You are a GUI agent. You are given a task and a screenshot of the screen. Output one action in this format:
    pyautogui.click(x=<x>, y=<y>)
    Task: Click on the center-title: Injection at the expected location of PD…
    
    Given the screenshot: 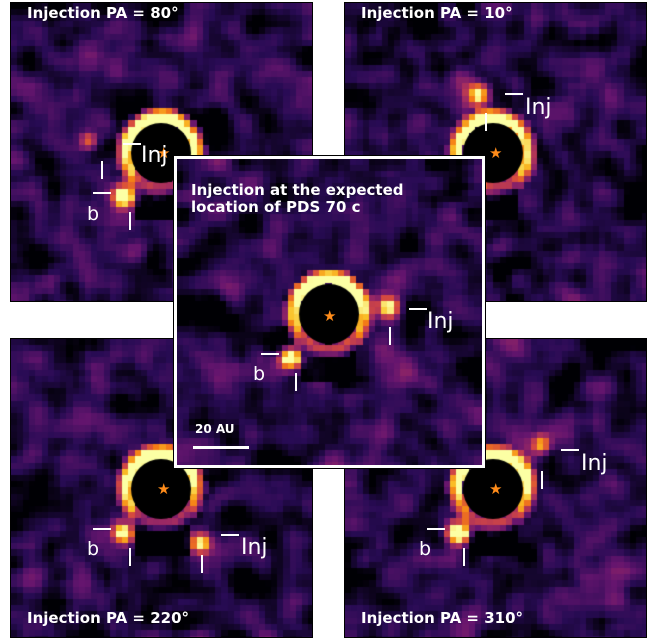 What is the action you would take?
    pyautogui.click(x=297, y=199)
    